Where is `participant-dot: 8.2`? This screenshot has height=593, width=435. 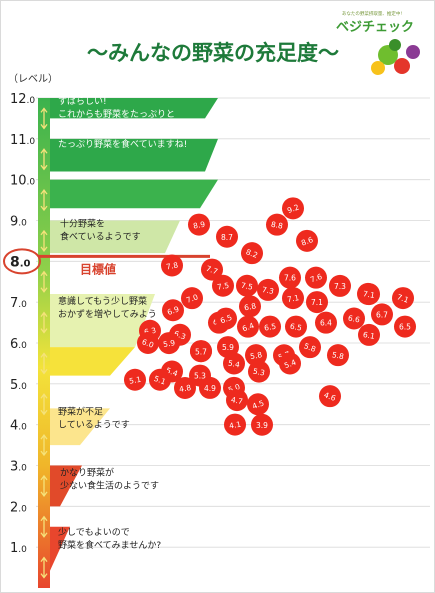
participant-dot: 8.2 is located at coordinates (252, 253).